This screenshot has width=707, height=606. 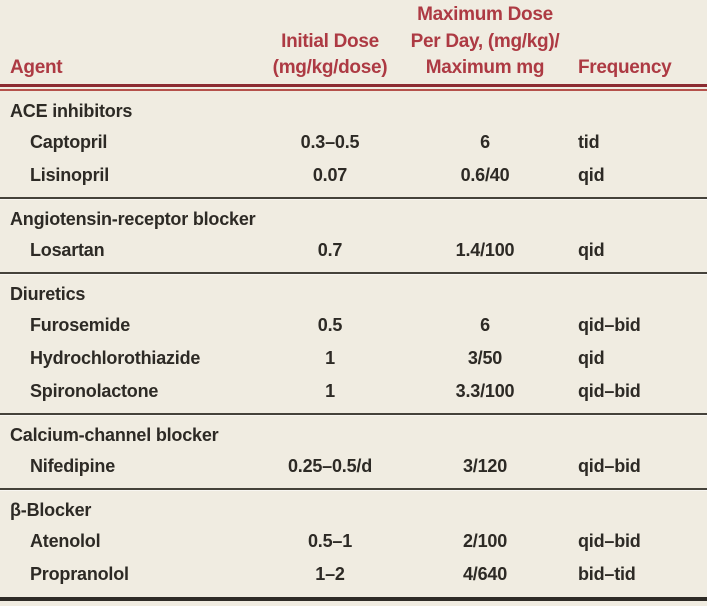 What do you see at coordinates (485, 541) in the screenshot?
I see `maximum-dose-cell: 2/100` at bounding box center [485, 541].